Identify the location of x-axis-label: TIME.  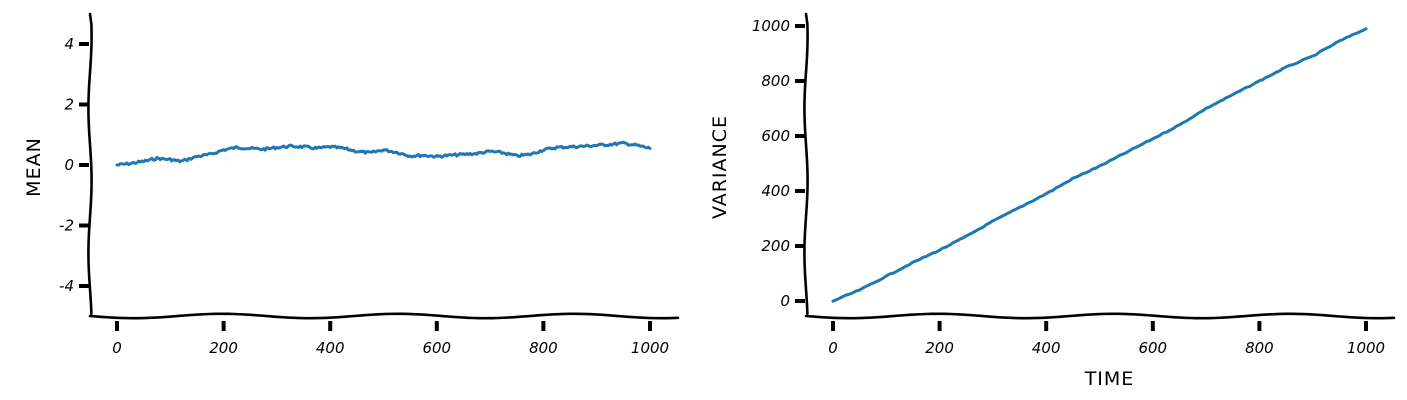
(1109, 379).